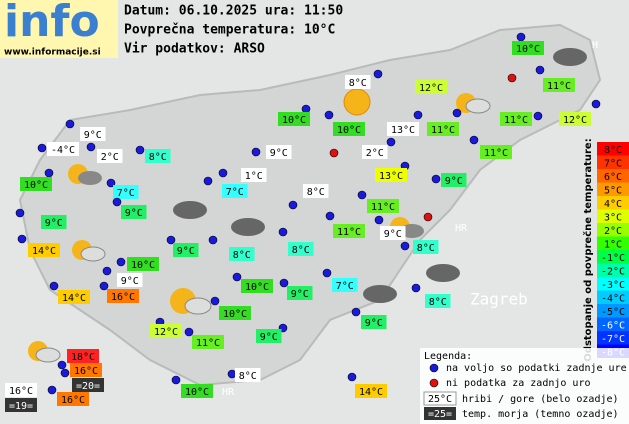  Describe the element at coordinates (52, 53) in the screenshot. I see `logo-url: www.informacije.si` at that location.